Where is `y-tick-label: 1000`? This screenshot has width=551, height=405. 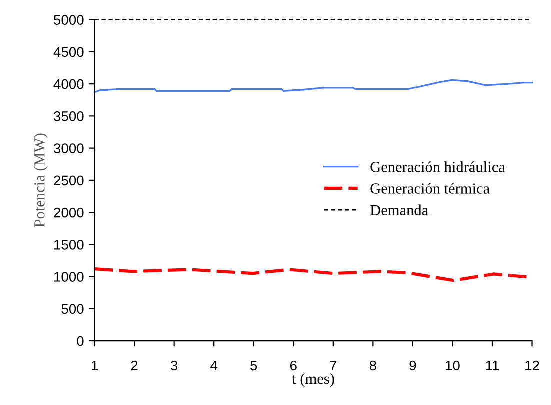
y-tick-label: 1000 is located at coordinates (69, 277).